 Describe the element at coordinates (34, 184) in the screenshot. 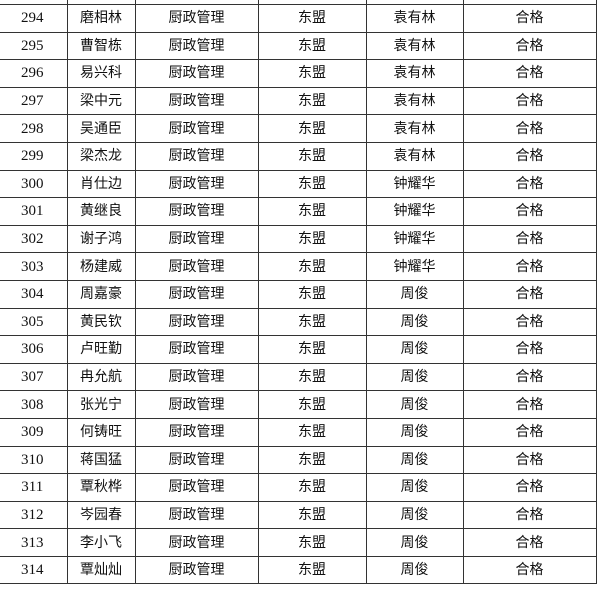

I see `cell-no: 300` at that location.